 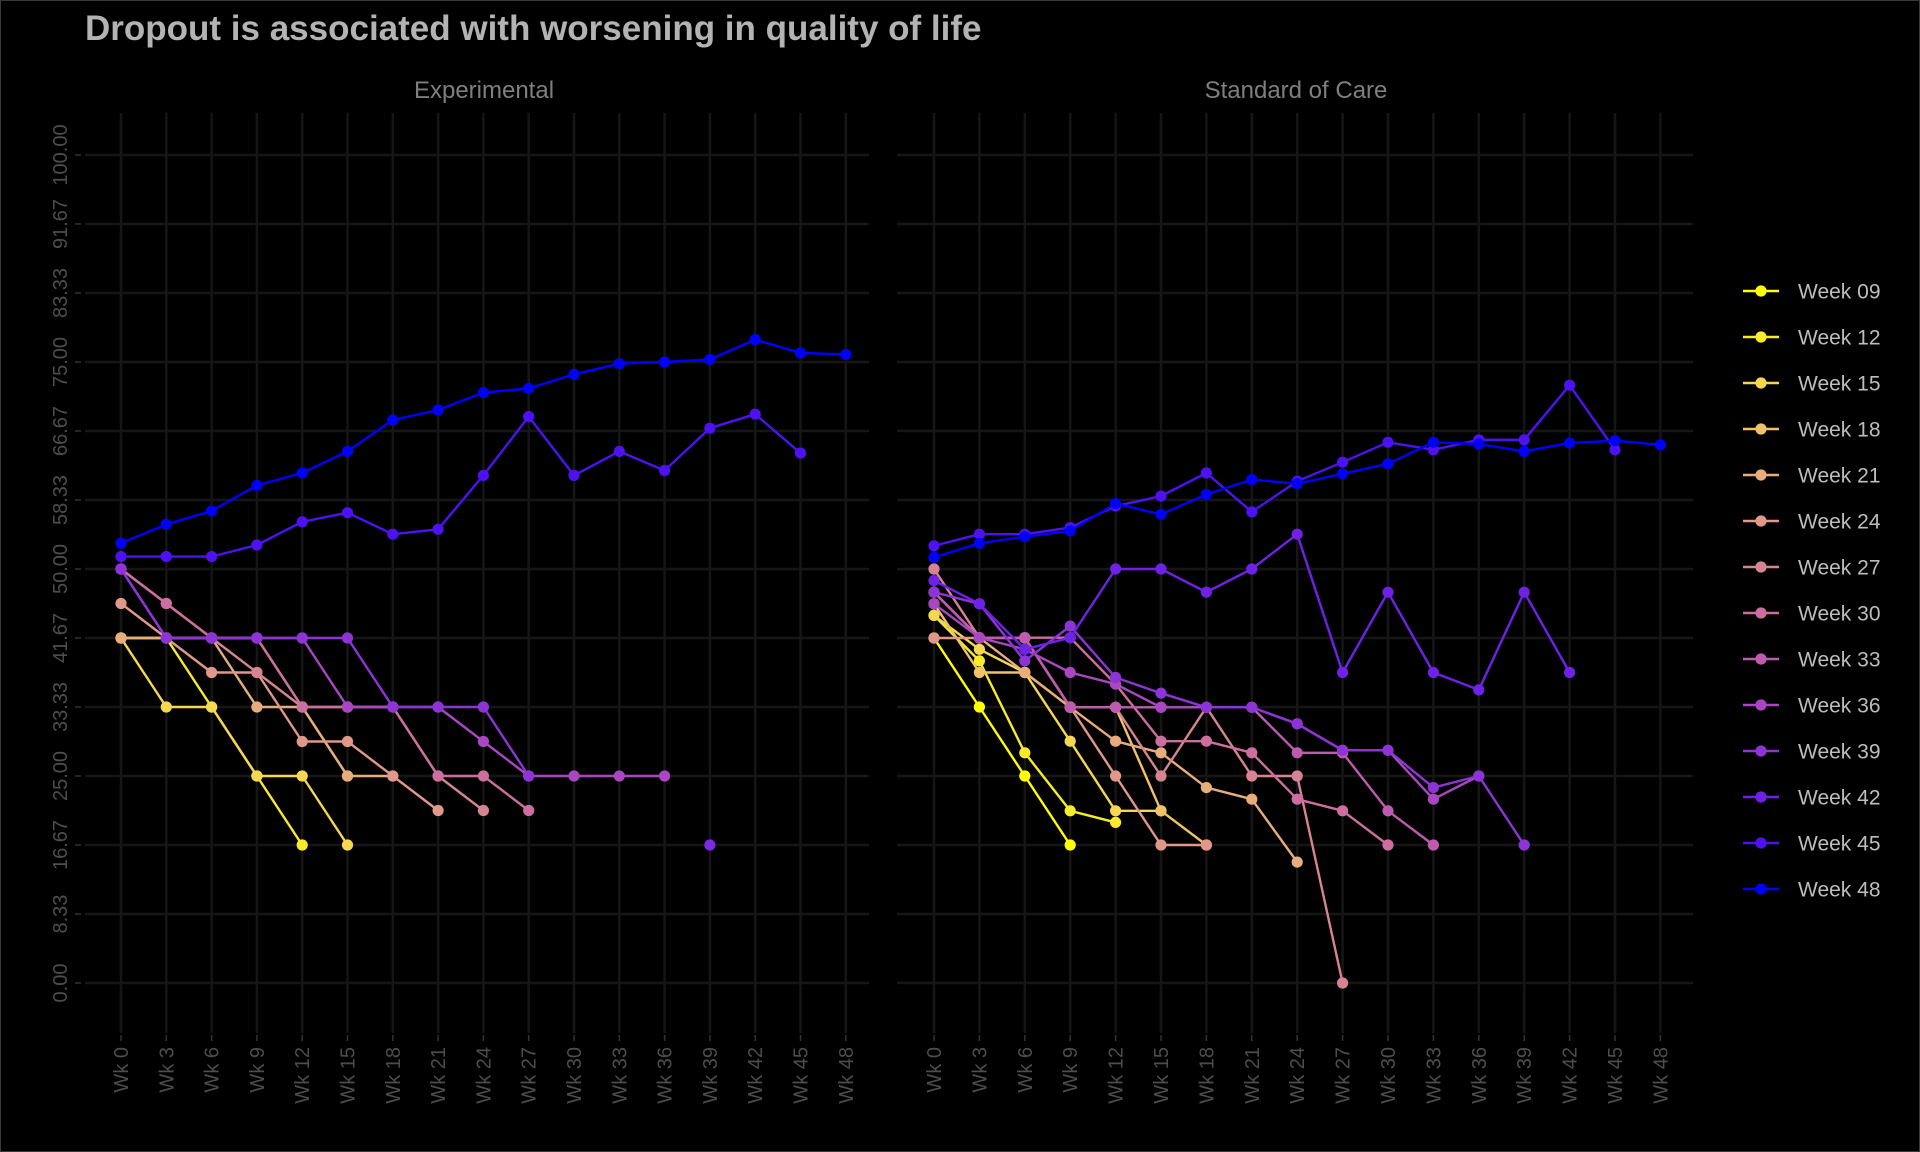 What do you see at coordinates (1839, 890) in the screenshot?
I see `legend-label: Week 48` at bounding box center [1839, 890].